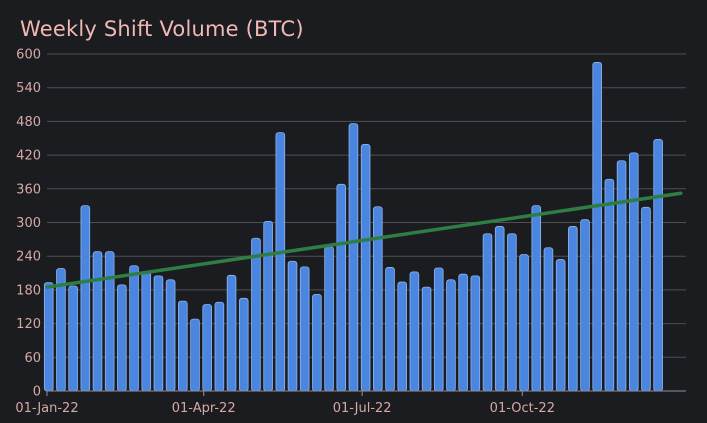 Image resolution: width=707 pixels, height=423 pixels. What do you see at coordinates (366, 393) in the screenshot?
I see `axes` at bounding box center [366, 393].